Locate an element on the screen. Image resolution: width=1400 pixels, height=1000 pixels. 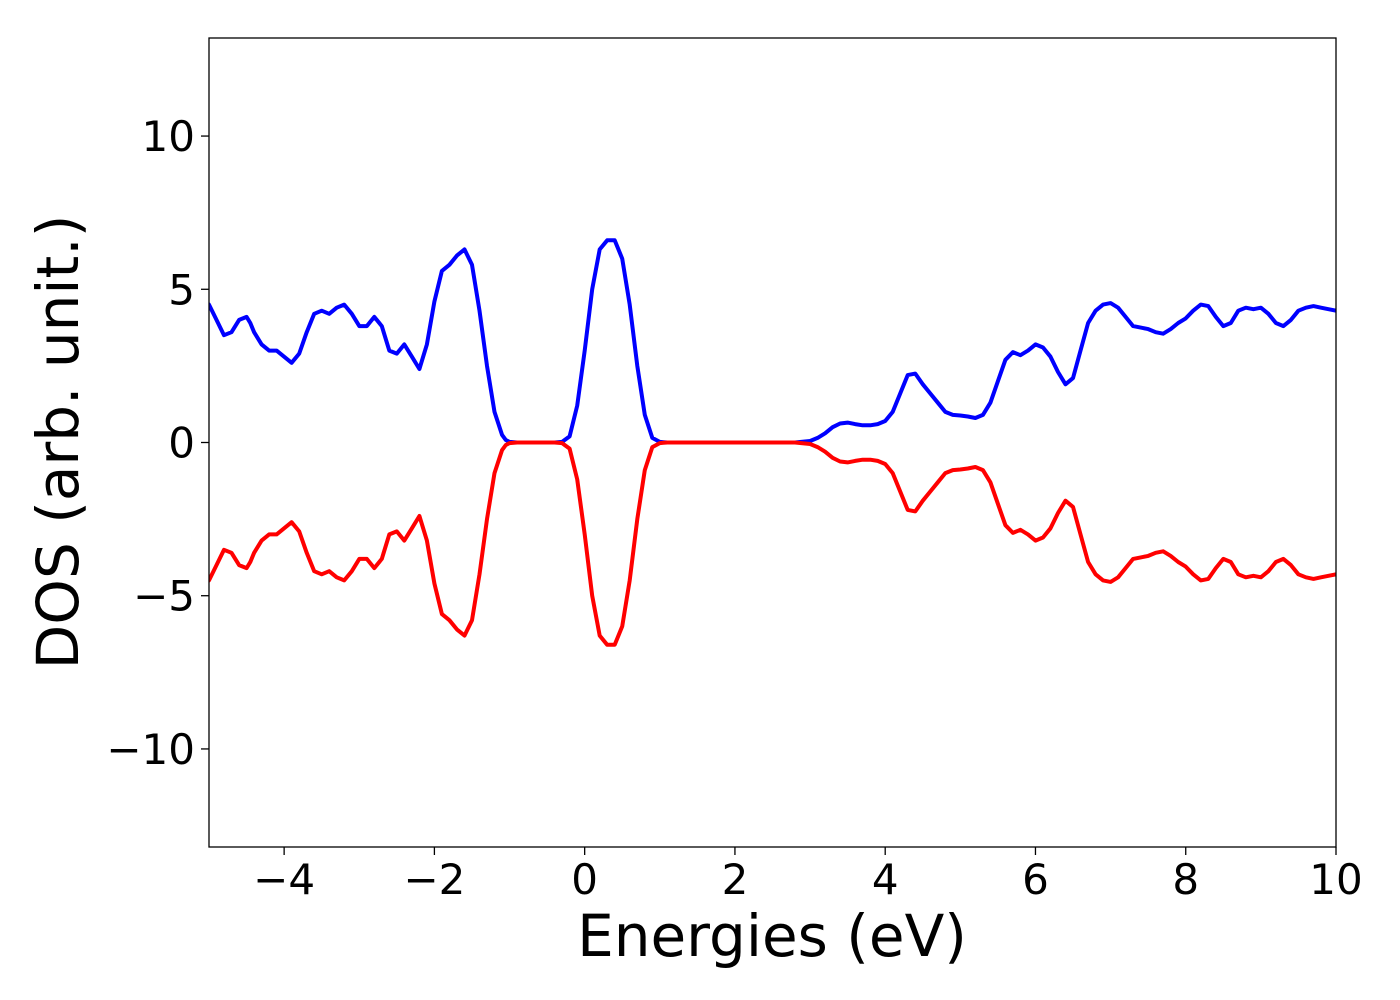
x-tick-label: −4 is located at coordinates (284, 879).